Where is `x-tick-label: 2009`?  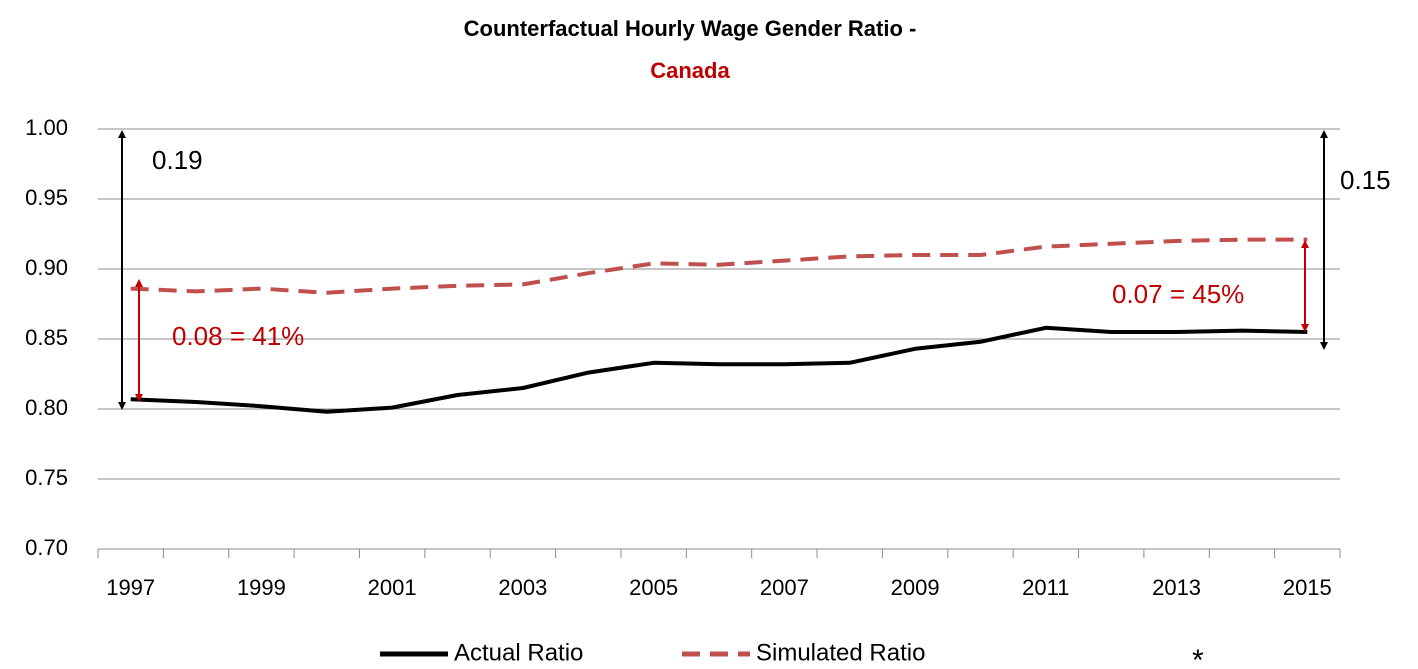
x-tick-label: 2009 is located at coordinates (915, 587).